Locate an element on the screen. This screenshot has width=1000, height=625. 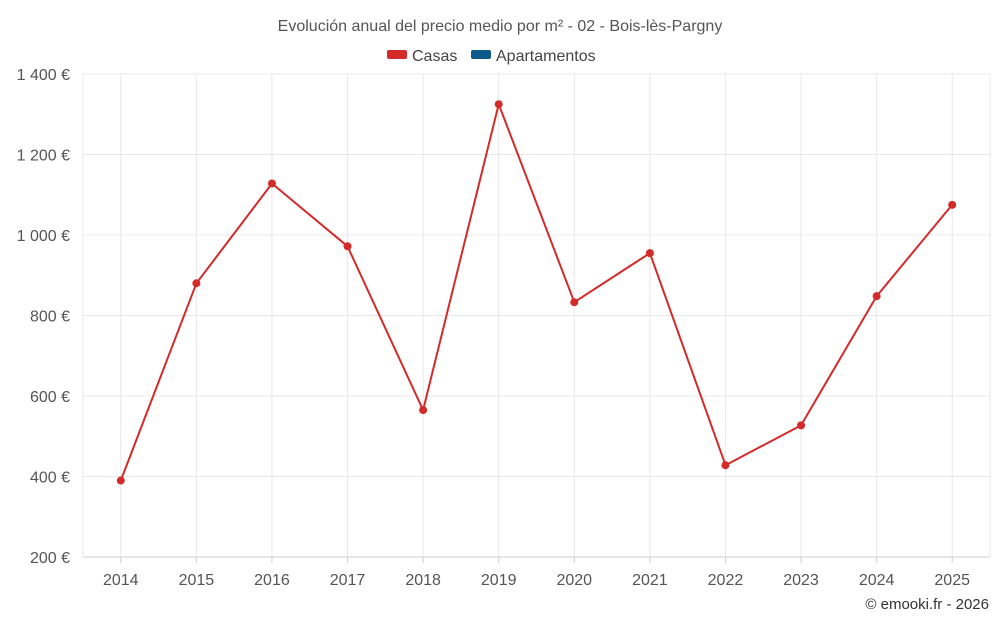
legend-swatch-casas is located at coordinates (397, 54).